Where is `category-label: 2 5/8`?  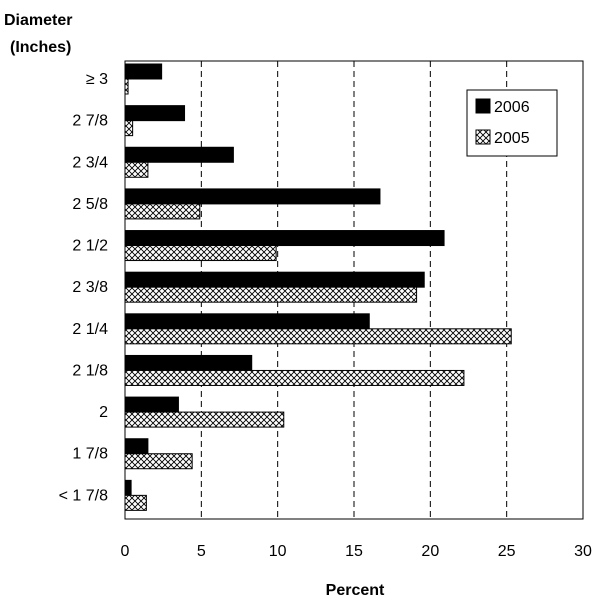
category-label: 2 5/8 is located at coordinates (90, 204).